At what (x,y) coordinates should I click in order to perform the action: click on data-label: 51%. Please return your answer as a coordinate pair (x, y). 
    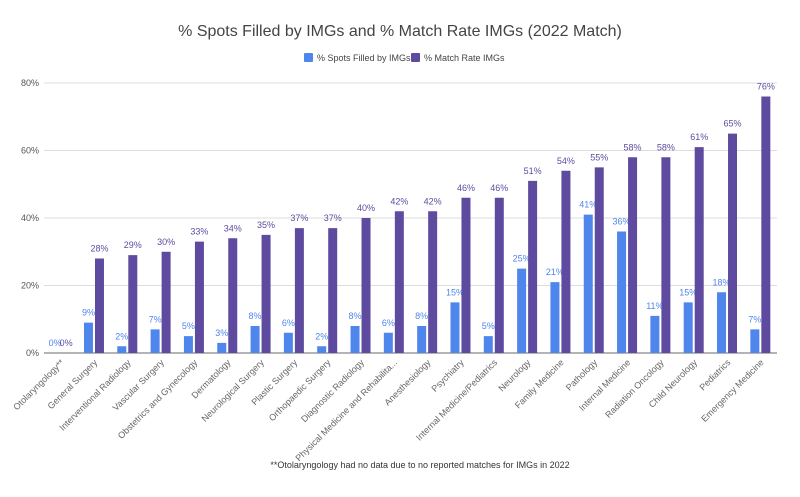
    Looking at the image, I should click on (533, 171).